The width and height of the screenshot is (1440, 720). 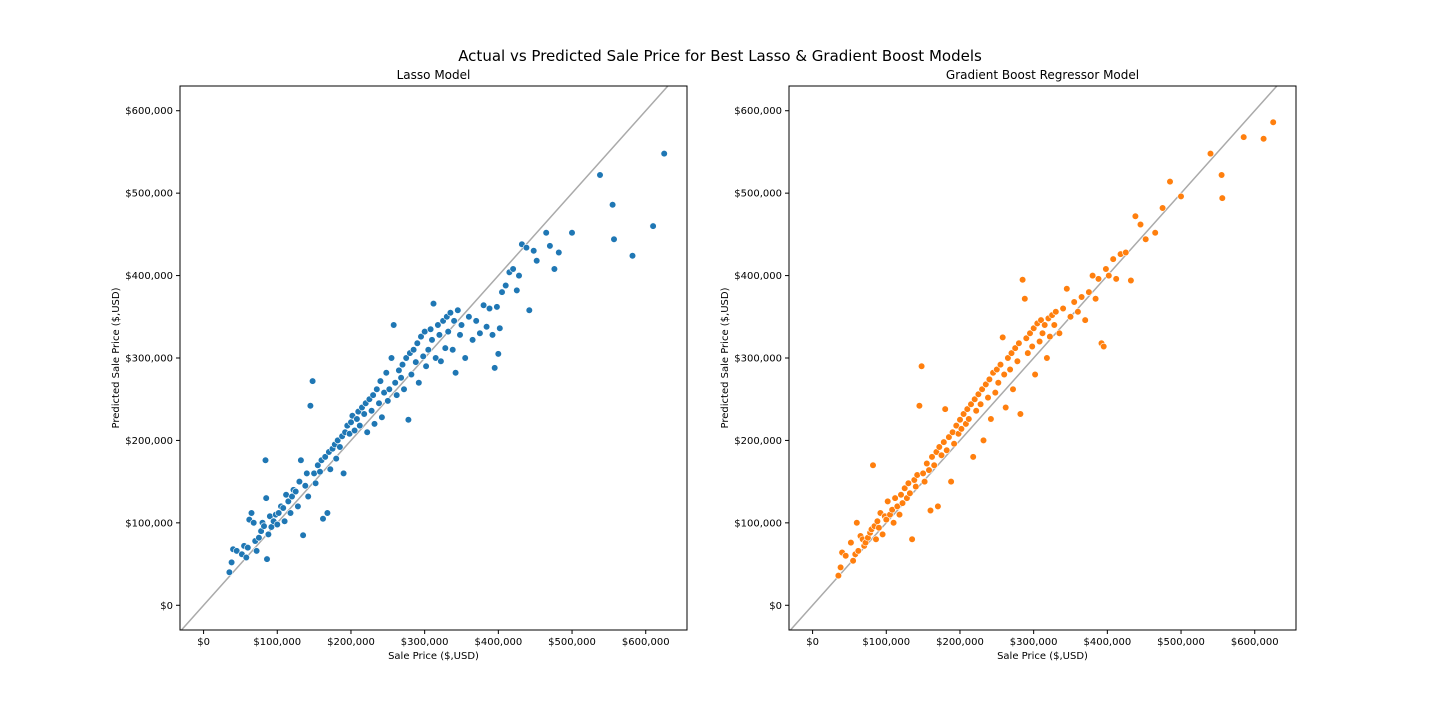 I want to click on y-axis-label: Predicted Sale Price ($,USD), so click(x=116, y=357).